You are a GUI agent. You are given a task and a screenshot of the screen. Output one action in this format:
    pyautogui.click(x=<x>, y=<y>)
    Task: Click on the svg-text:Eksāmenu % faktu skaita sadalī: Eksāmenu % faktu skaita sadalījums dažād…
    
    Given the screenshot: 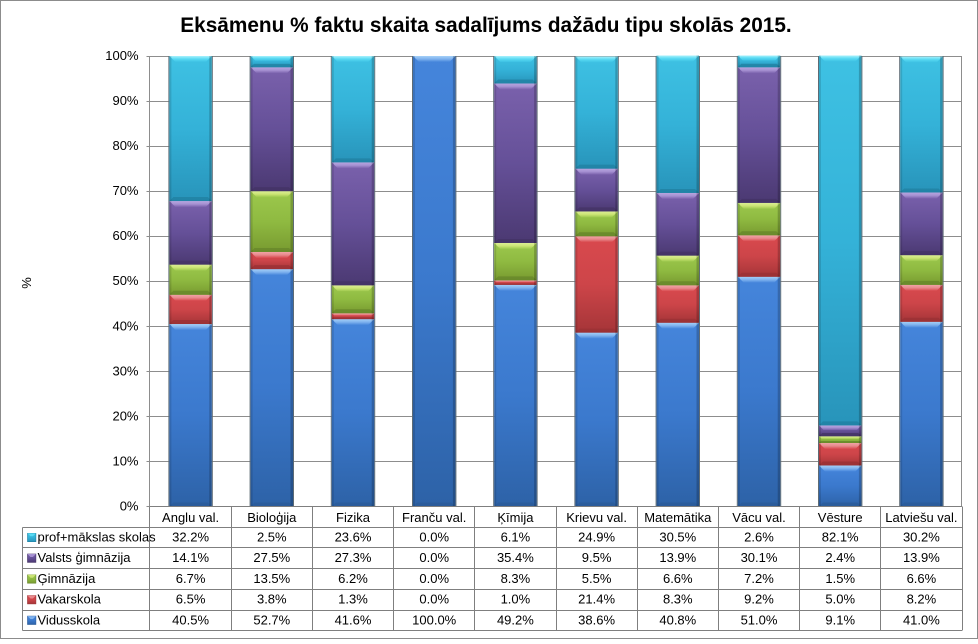 What is the action you would take?
    pyautogui.click(x=485, y=25)
    